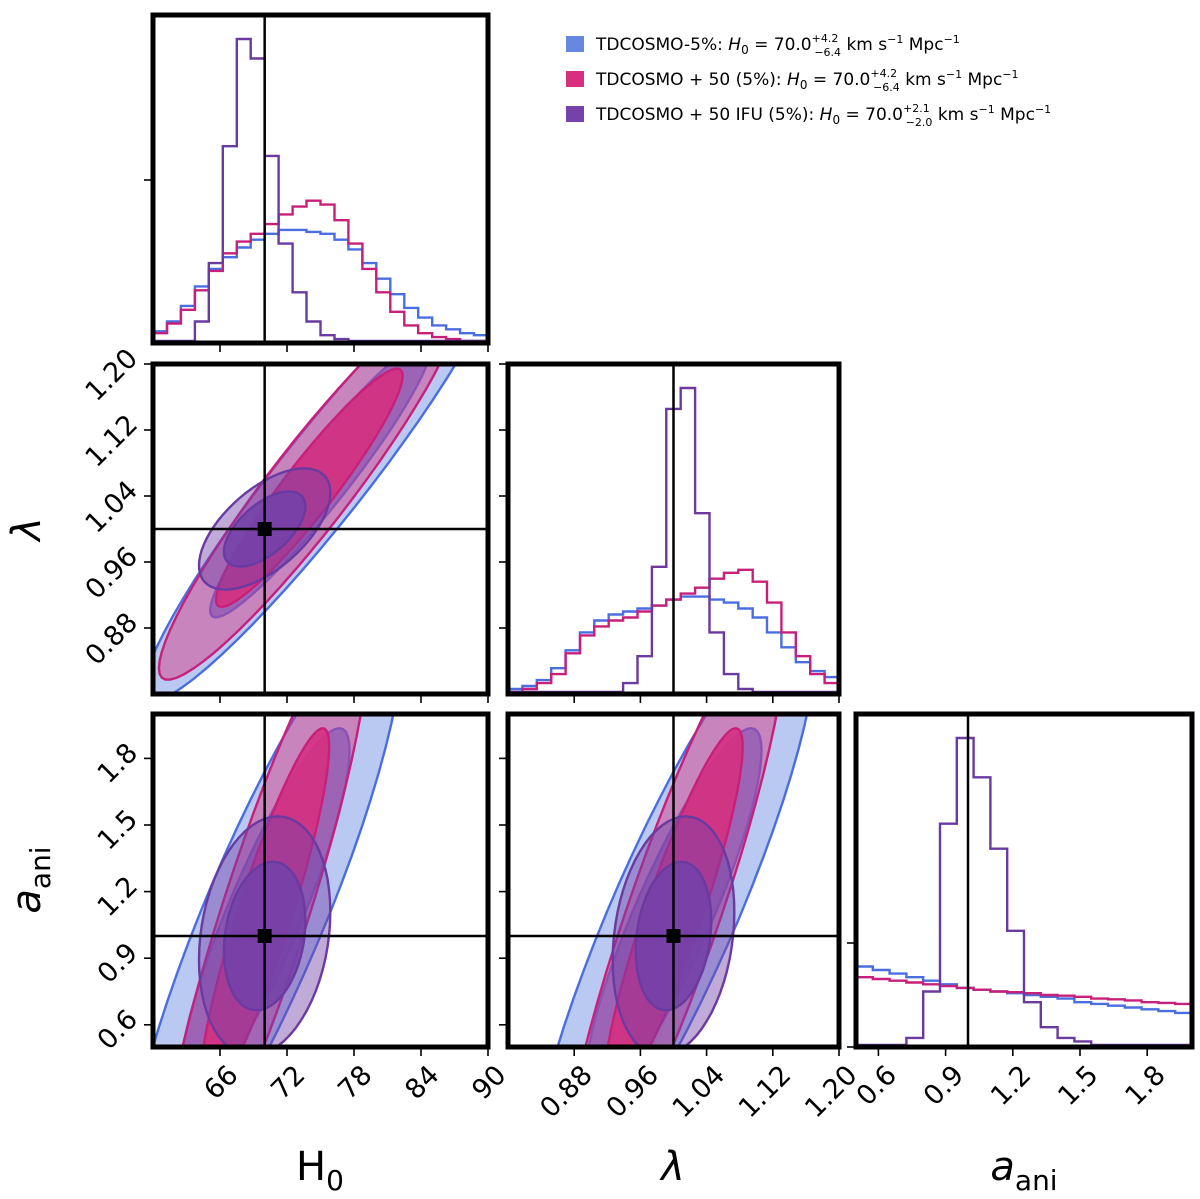 Image resolution: width=1200 pixels, height=1199 pixels. I want to click on panel-H0_a, so click(274, 880).